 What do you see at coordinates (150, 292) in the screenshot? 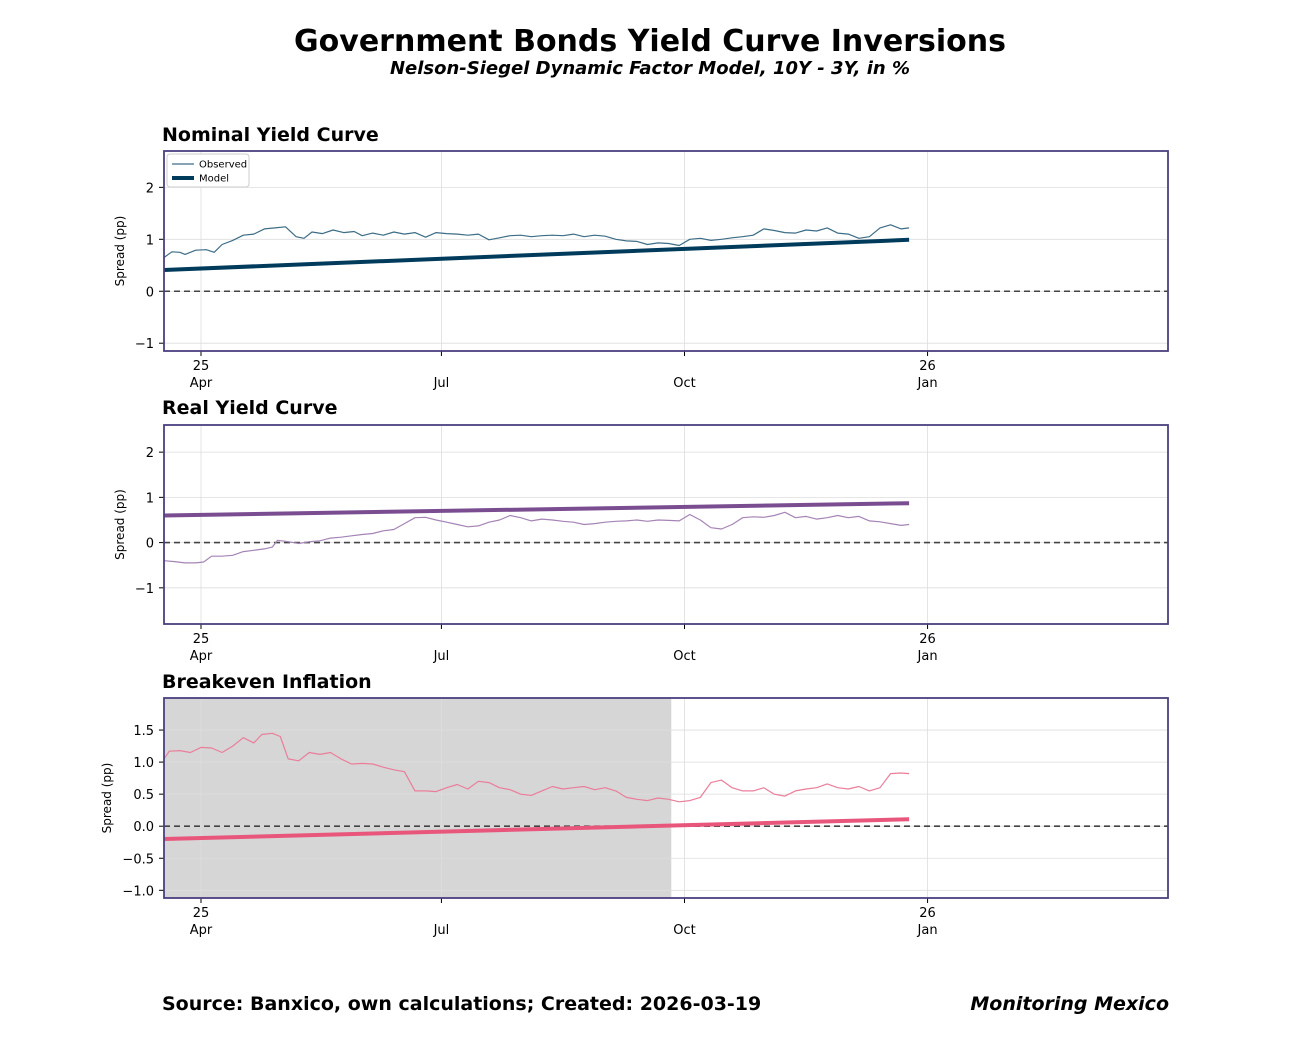
I see `nominal-y-tick-label: 0` at bounding box center [150, 292].